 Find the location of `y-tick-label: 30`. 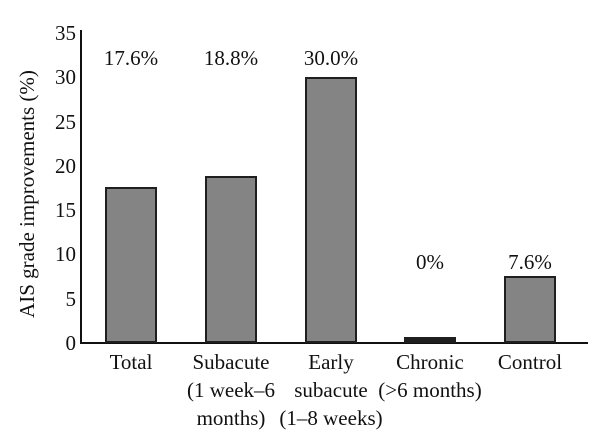

y-tick-label: 30 is located at coordinates (65, 77).